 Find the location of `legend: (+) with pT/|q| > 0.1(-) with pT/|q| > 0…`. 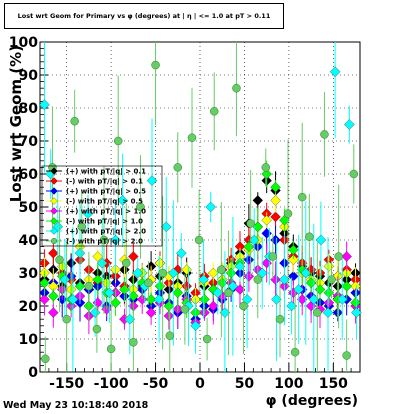

legend: (+) with pT/|q| > 0.1(-) with pT/|q| > 0… is located at coordinates (102, 206).